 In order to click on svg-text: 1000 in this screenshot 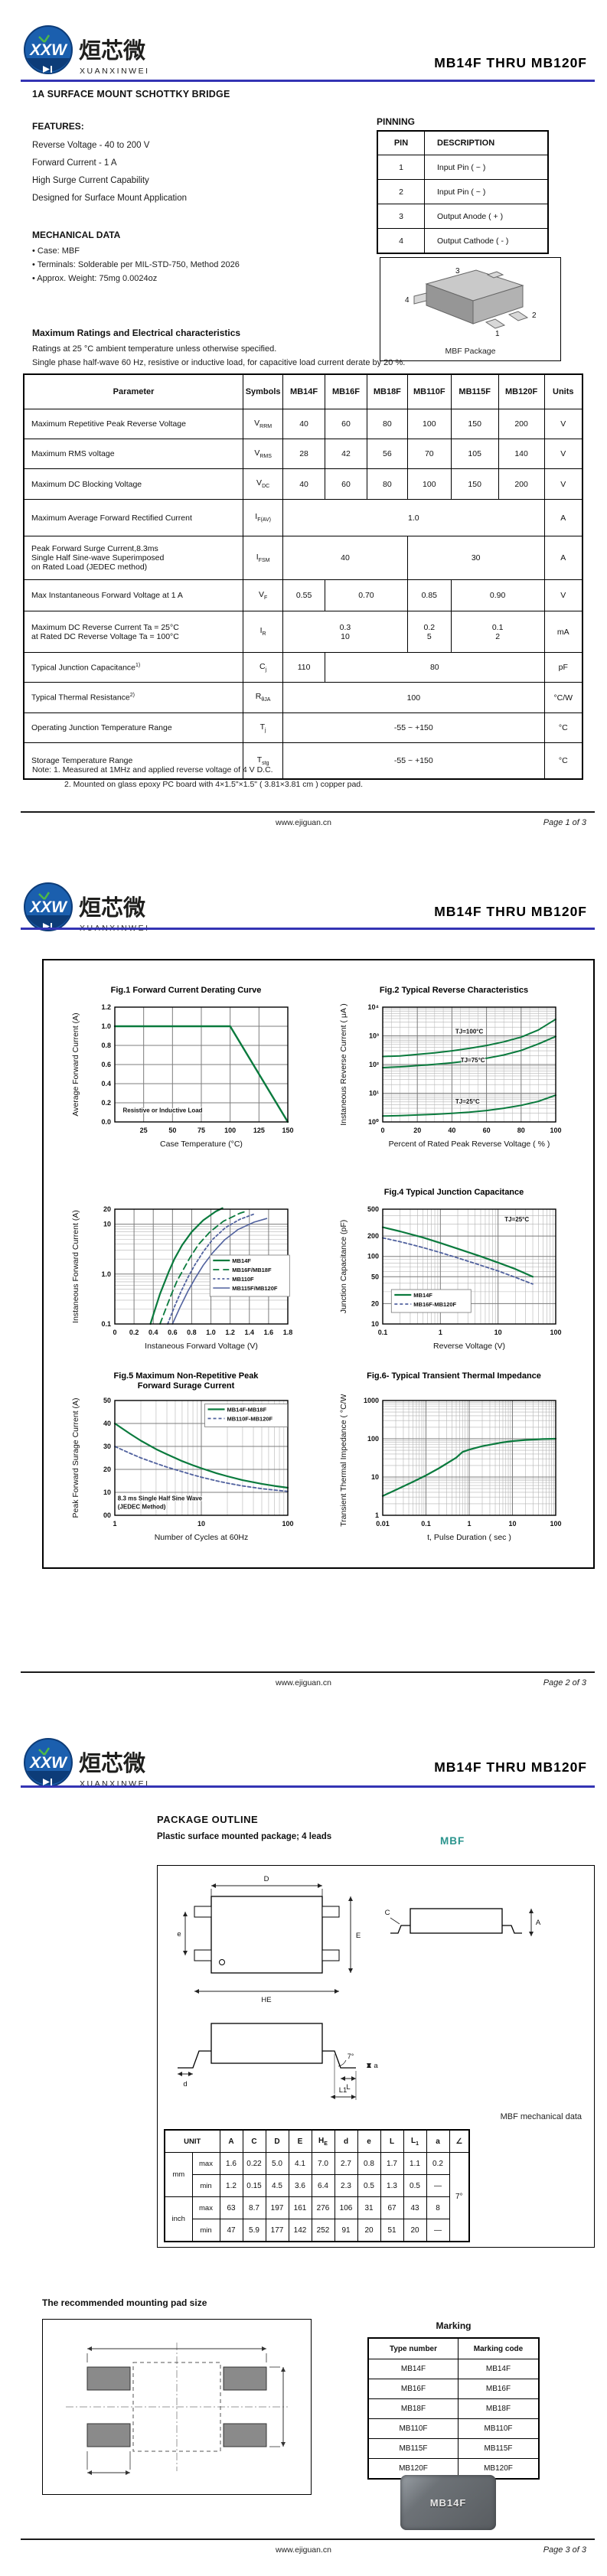, I will do `click(372, 1400)`.